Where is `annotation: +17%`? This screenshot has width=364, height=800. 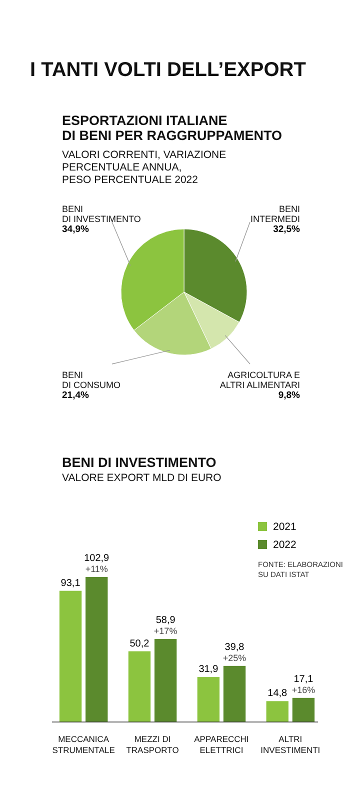
annotation: +17% is located at coordinates (166, 631).